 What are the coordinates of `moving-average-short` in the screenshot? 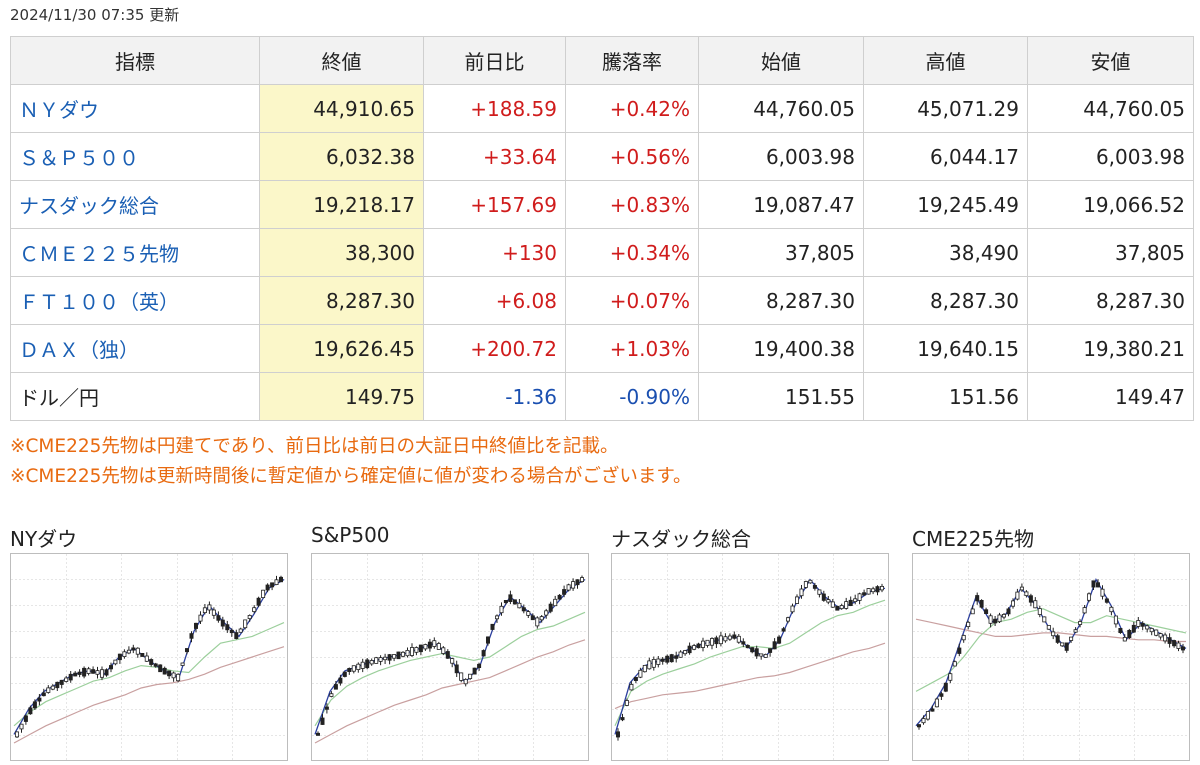 It's located at (1051, 652).